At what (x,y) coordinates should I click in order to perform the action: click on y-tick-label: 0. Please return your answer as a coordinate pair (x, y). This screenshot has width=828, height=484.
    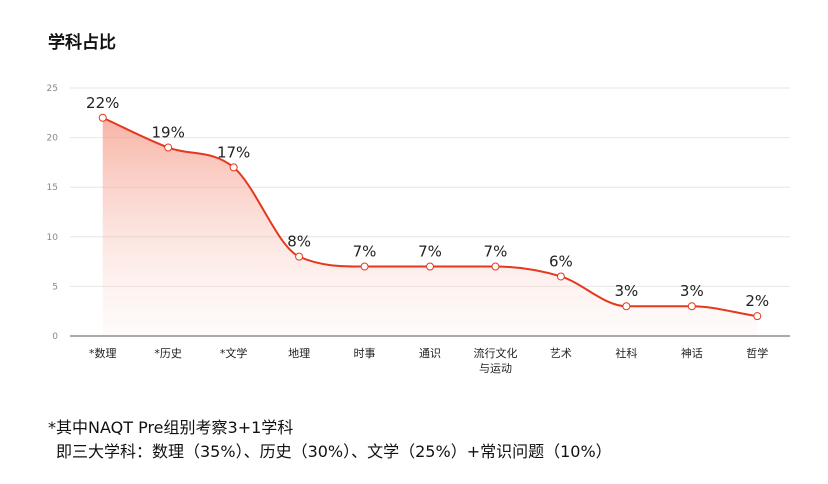
    Looking at the image, I should click on (55, 337).